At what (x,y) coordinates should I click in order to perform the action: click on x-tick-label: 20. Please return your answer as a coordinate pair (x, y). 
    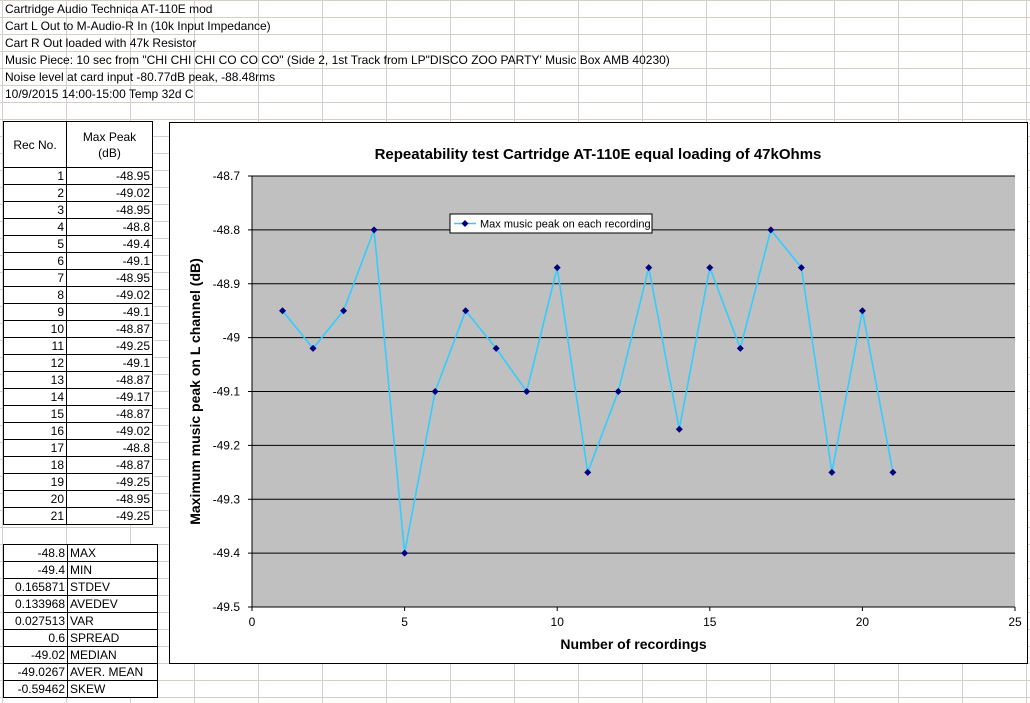
    Looking at the image, I should click on (863, 622).